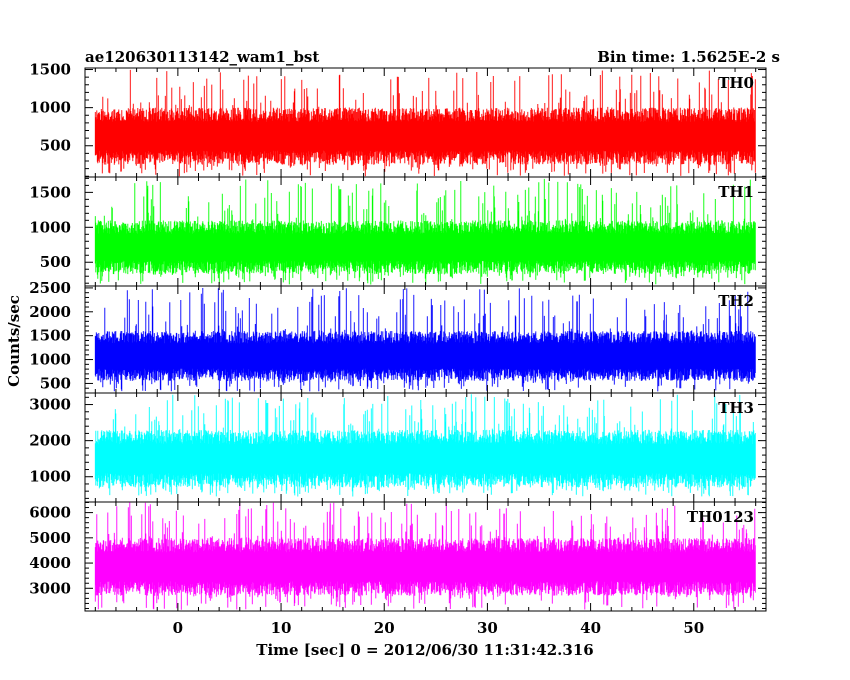 Image resolution: width=850 pixels, height=680 pixels. I want to click on y-tick-label: 6000, so click(50, 513).